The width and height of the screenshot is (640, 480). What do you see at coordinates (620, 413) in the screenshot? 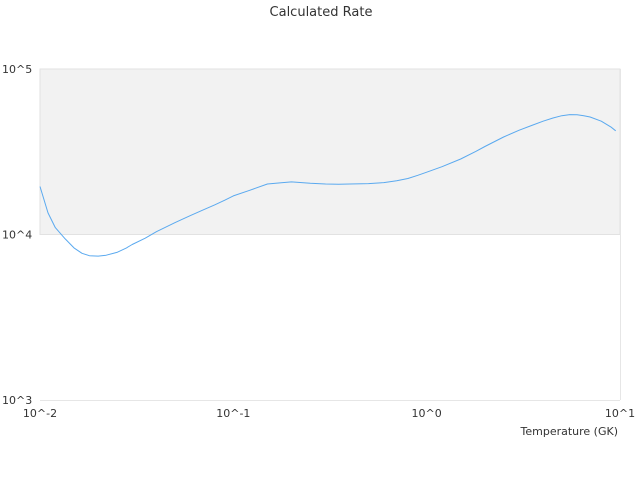
I see `x-tick-label: 10^1` at bounding box center [620, 413].